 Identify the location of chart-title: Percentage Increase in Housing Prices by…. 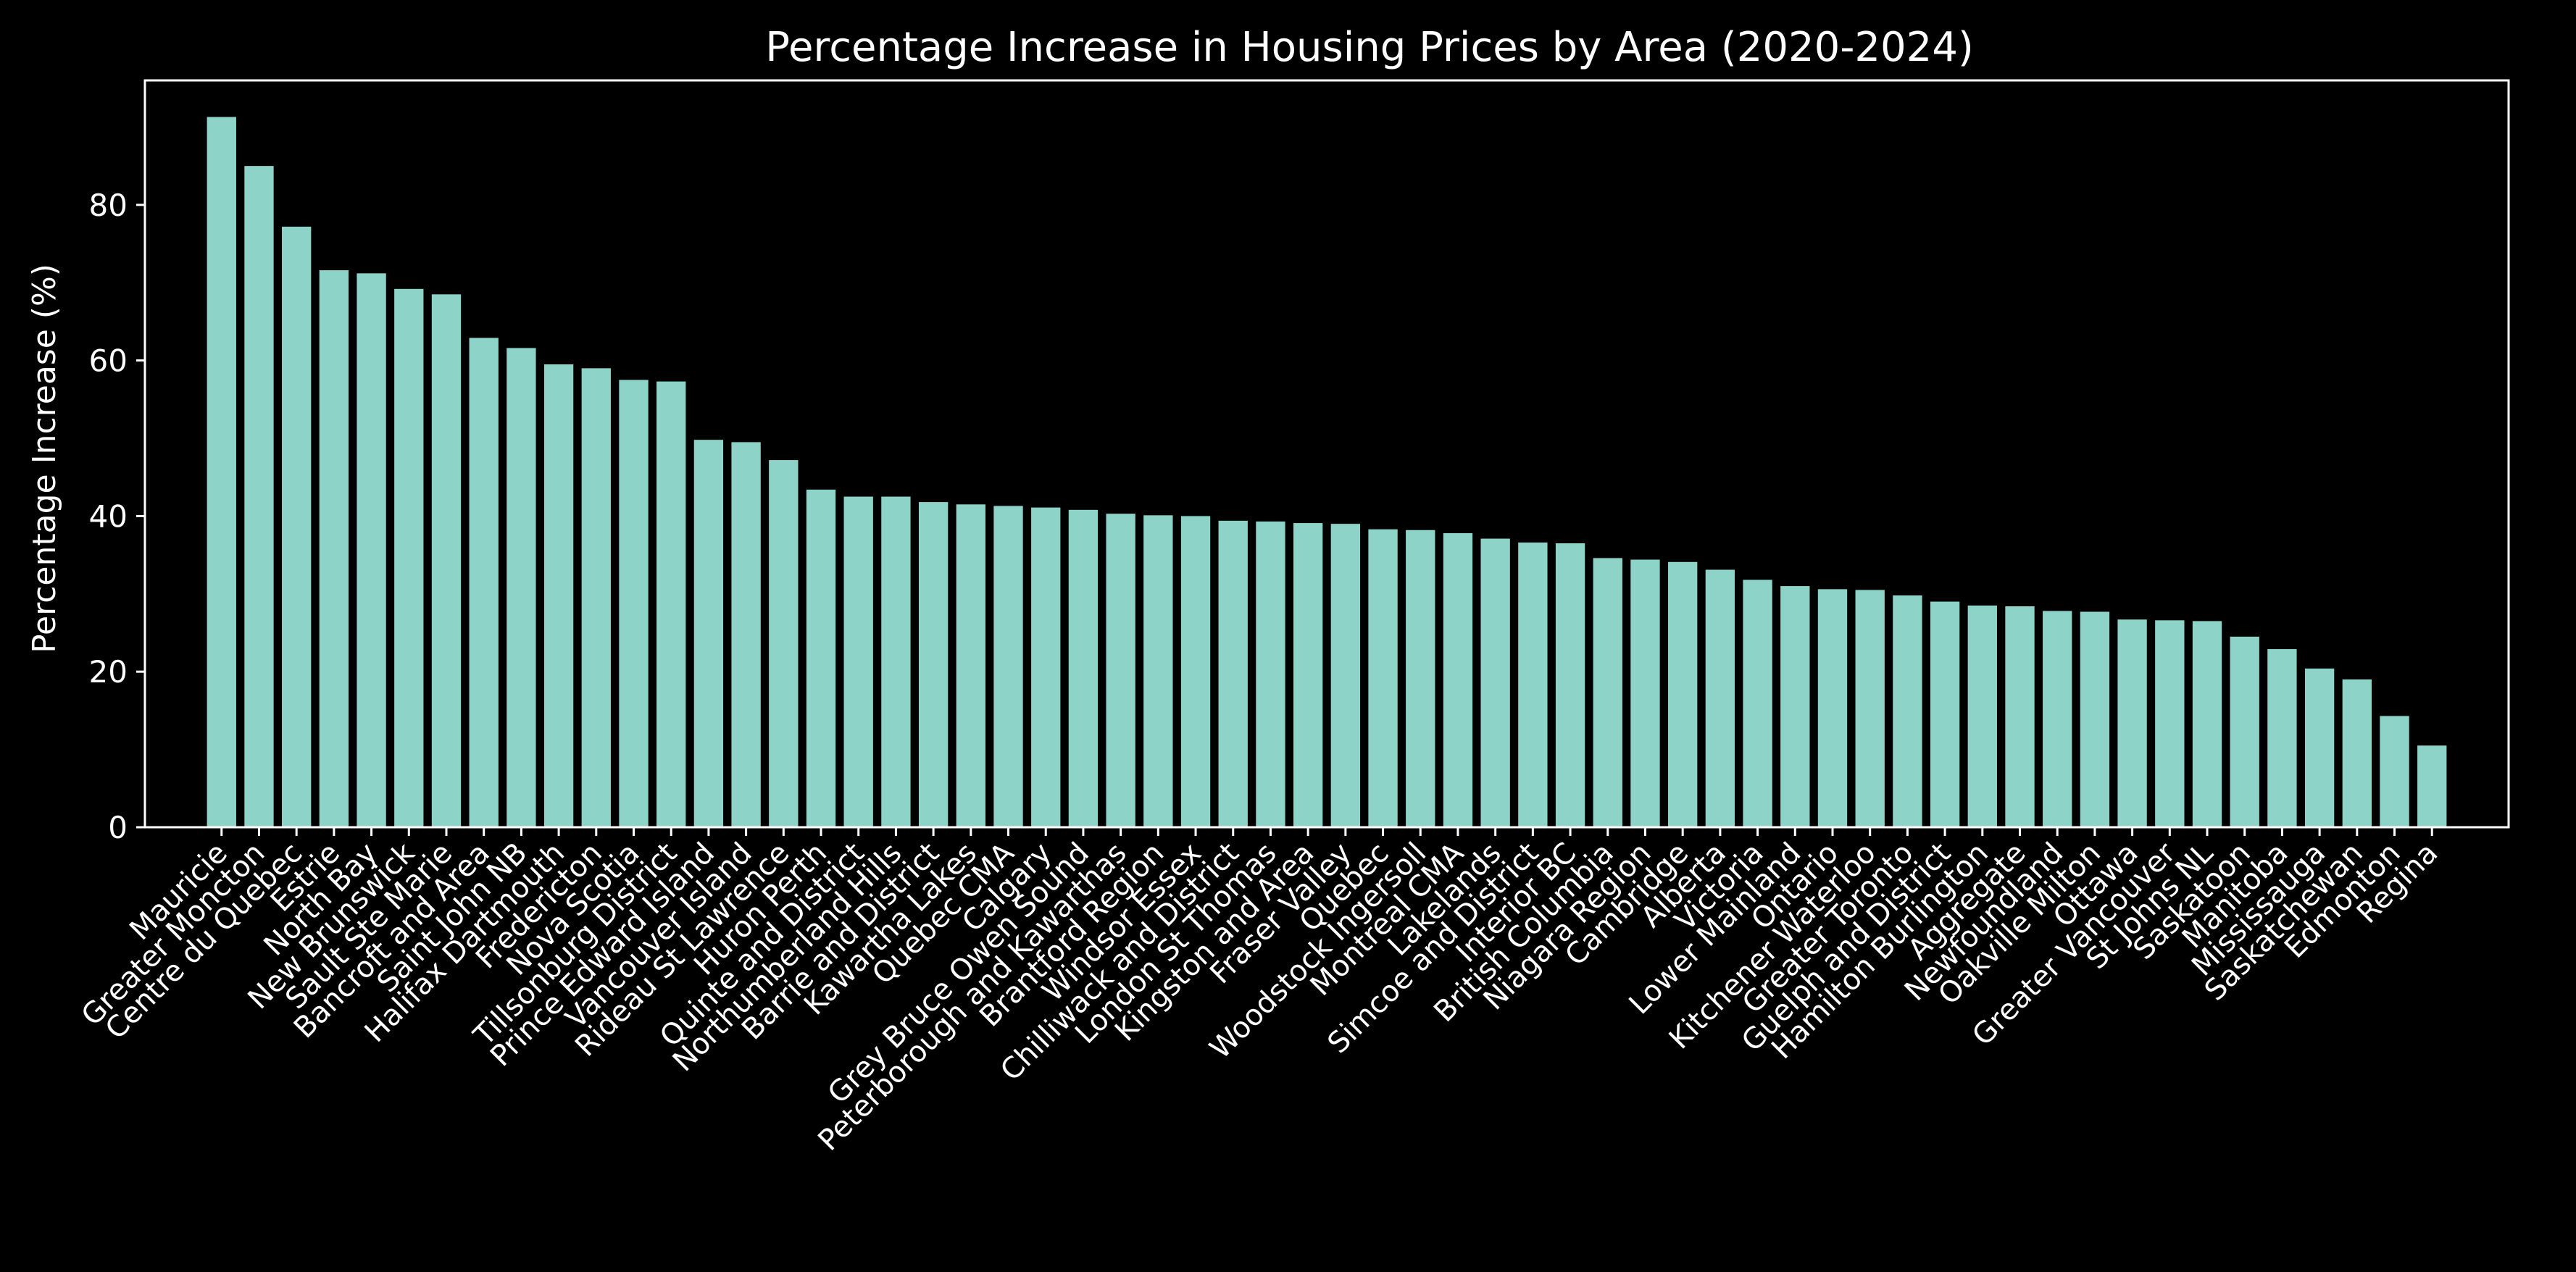
(1369, 48).